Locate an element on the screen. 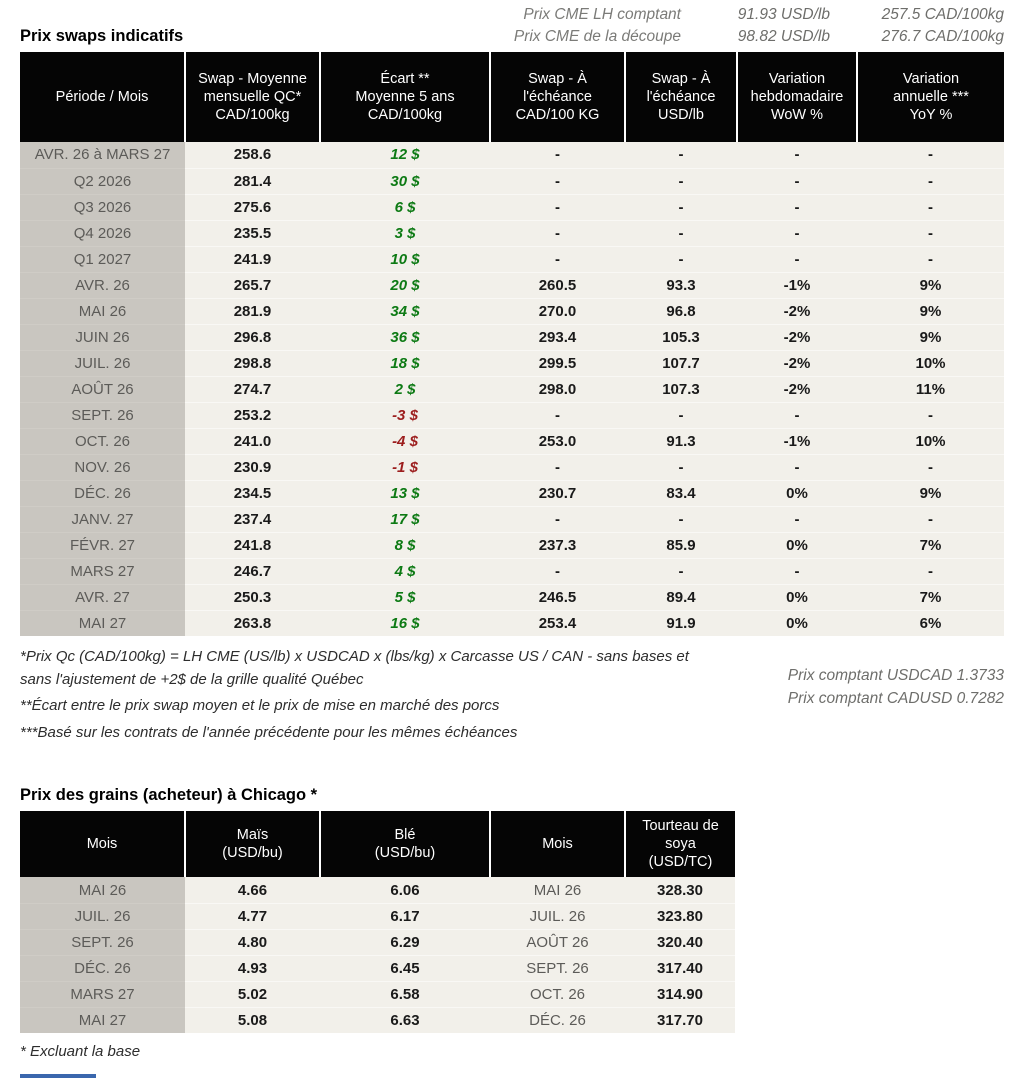 Image resolution: width=1024 pixels, height=1078 pixels. swap-echeance-cad-cell: 253.0 is located at coordinates (557, 441).